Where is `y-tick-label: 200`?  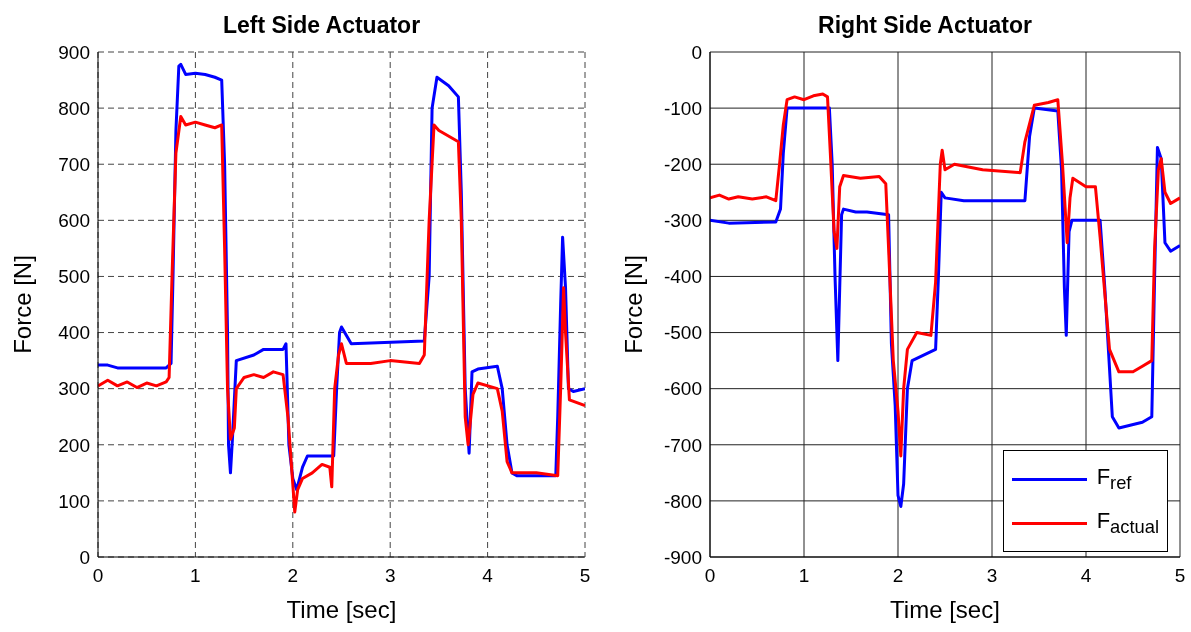 y-tick-label: 200 is located at coordinates (74, 445).